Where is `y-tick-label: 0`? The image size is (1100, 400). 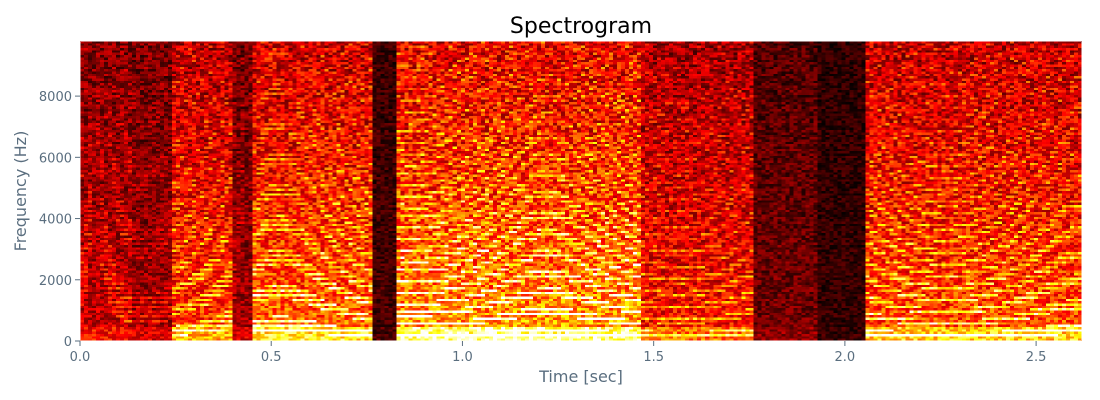
y-tick-label: 0 is located at coordinates (68, 342).